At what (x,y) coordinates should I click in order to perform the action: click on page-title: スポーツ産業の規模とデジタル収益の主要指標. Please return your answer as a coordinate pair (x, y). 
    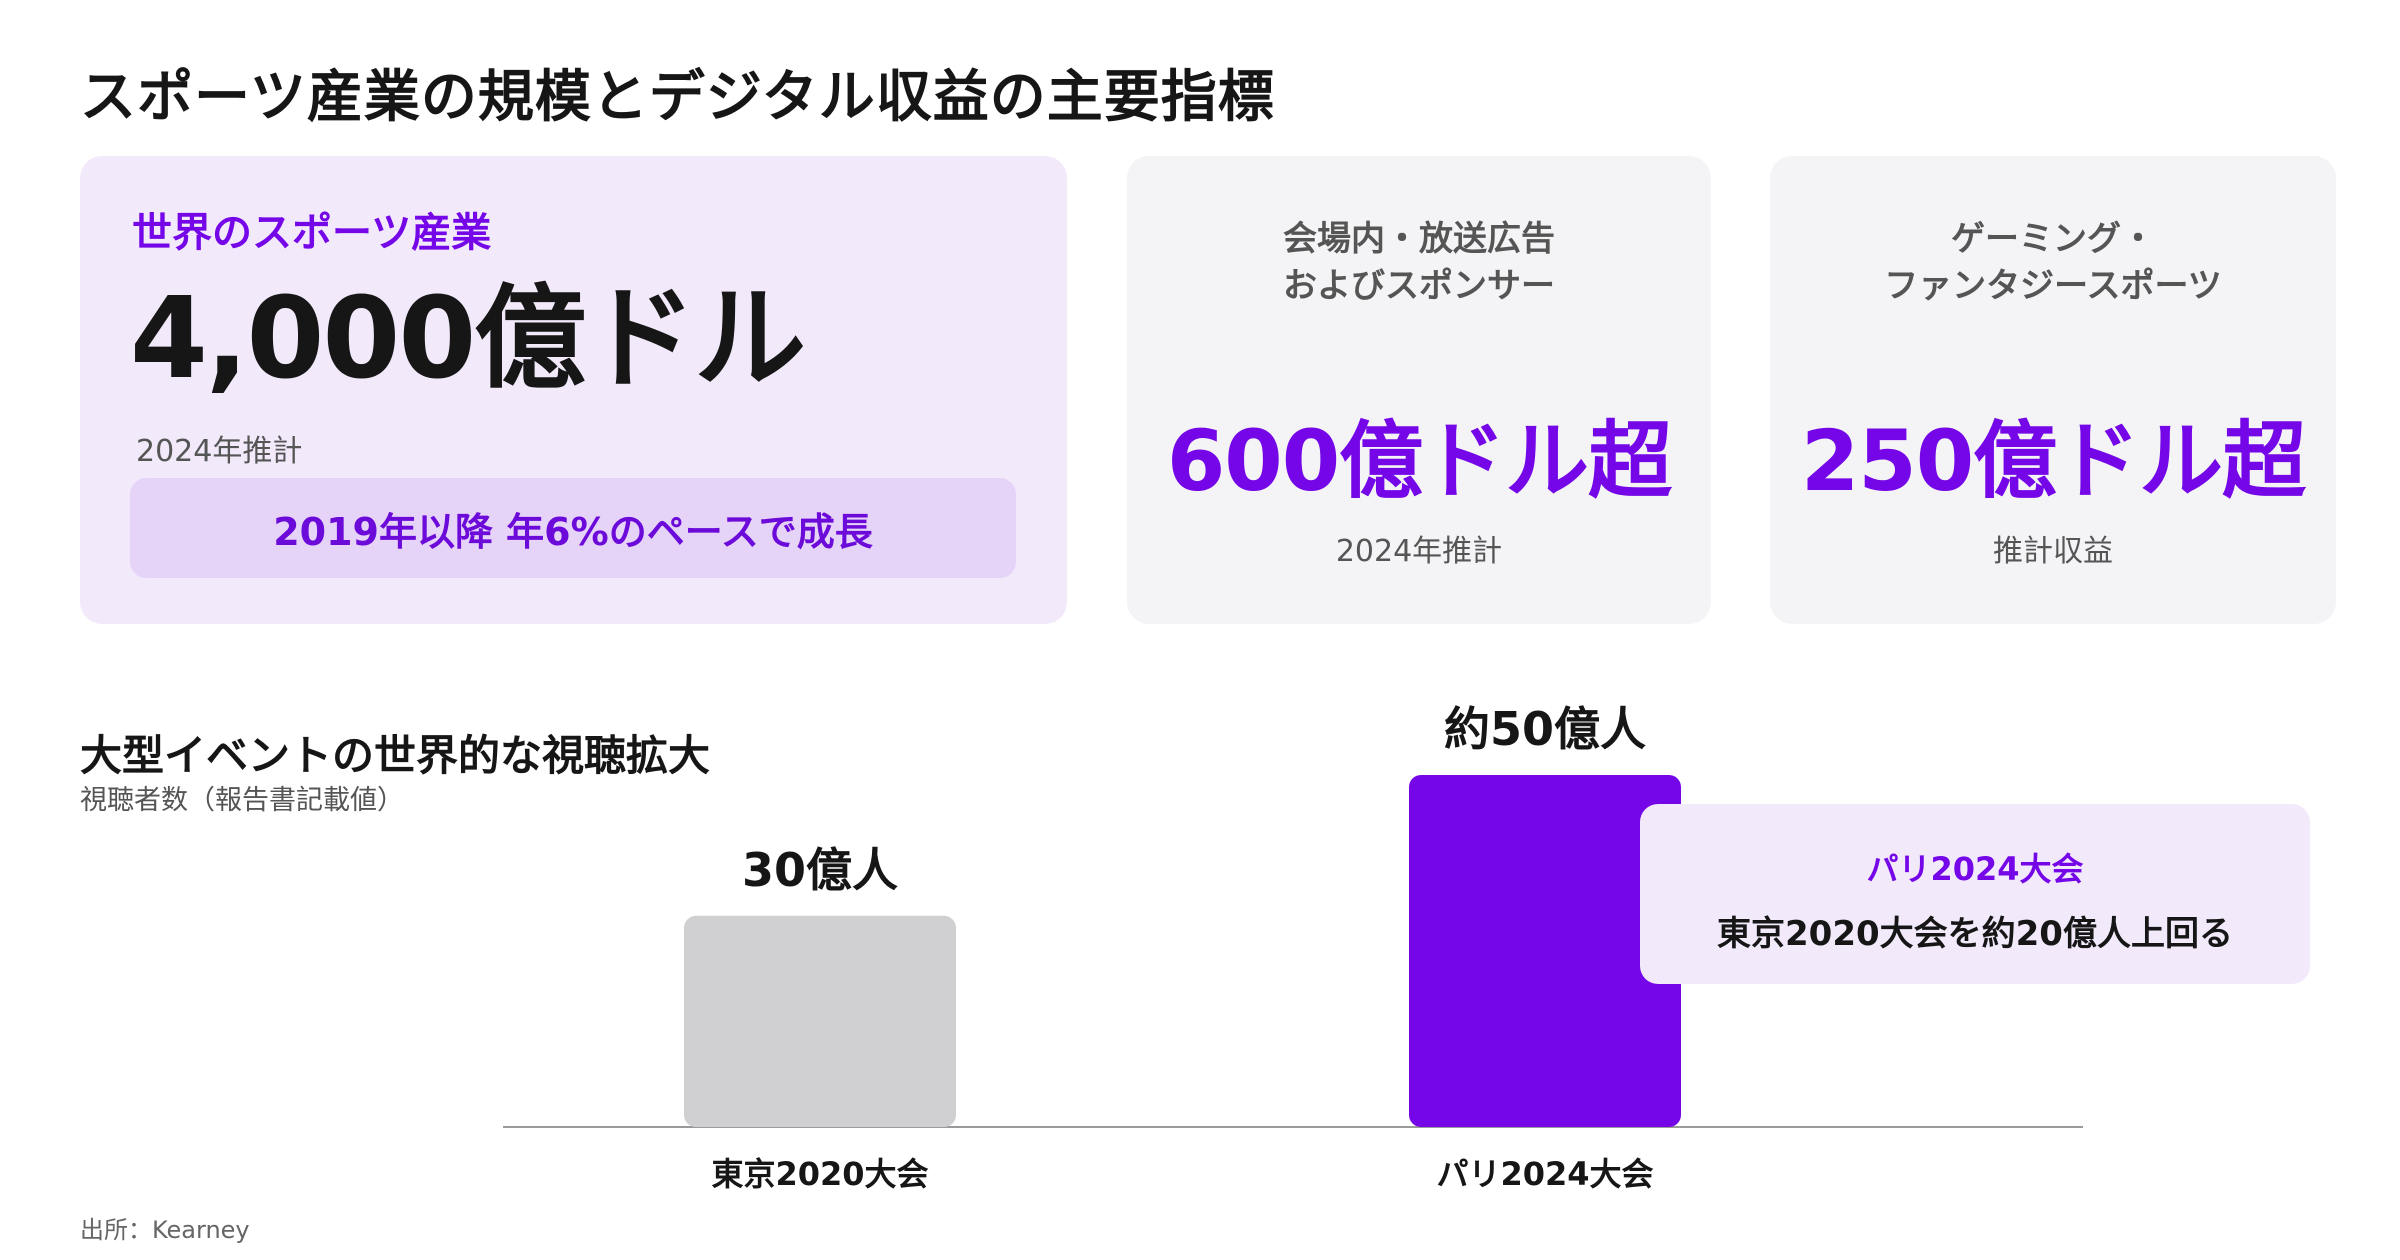
    Looking at the image, I should click on (677, 97).